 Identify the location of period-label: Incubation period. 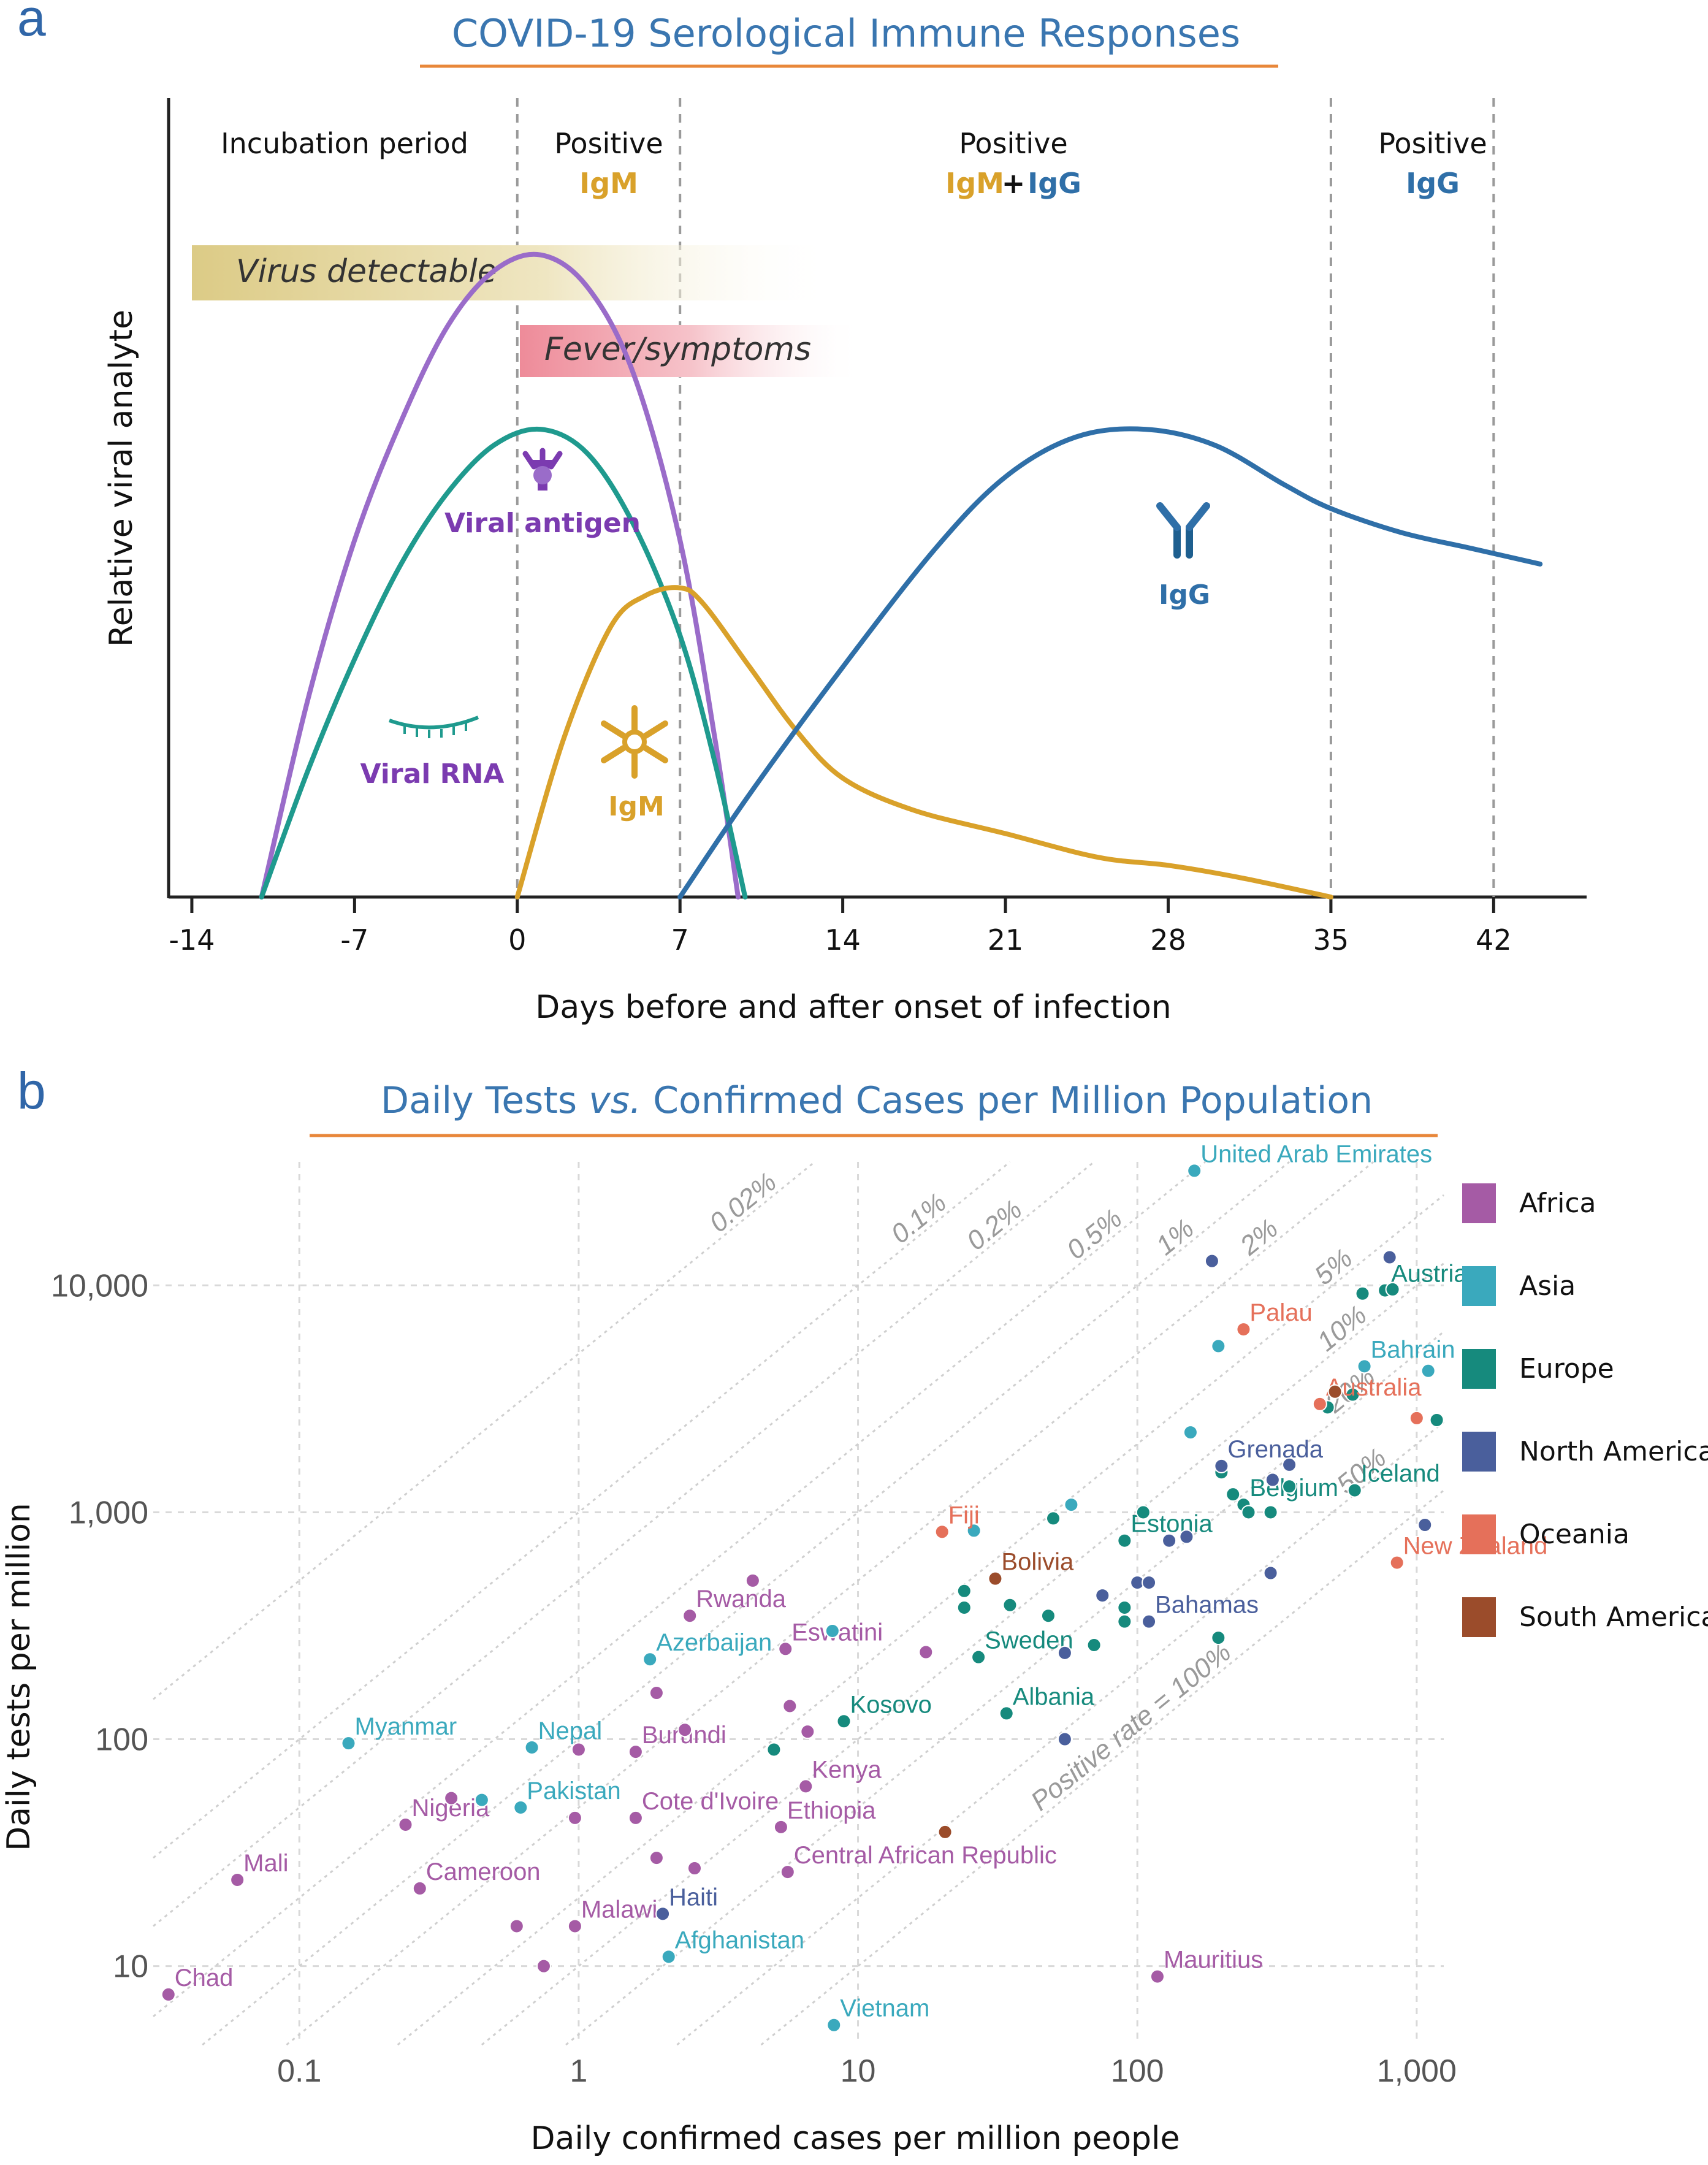
(344, 144).